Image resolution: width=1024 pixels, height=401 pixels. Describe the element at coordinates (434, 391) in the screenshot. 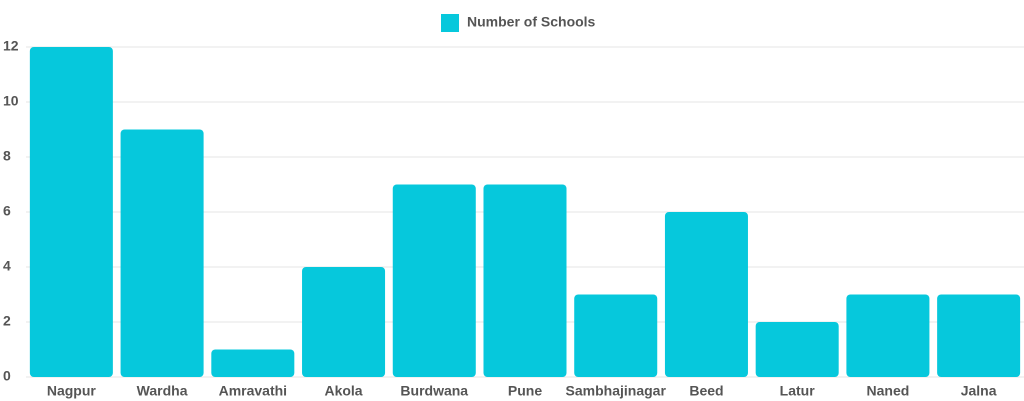

I see `x-tick-label: Burdwana` at that location.